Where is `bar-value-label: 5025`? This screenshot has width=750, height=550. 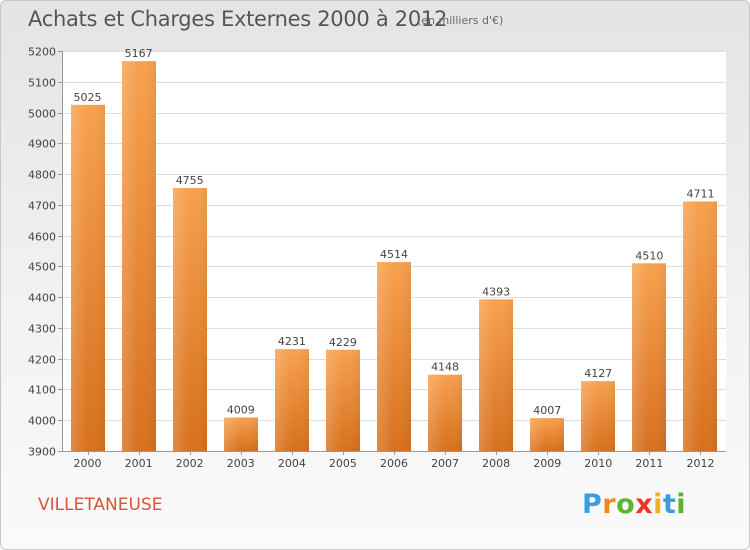 bar-value-label: 5025 is located at coordinates (88, 97).